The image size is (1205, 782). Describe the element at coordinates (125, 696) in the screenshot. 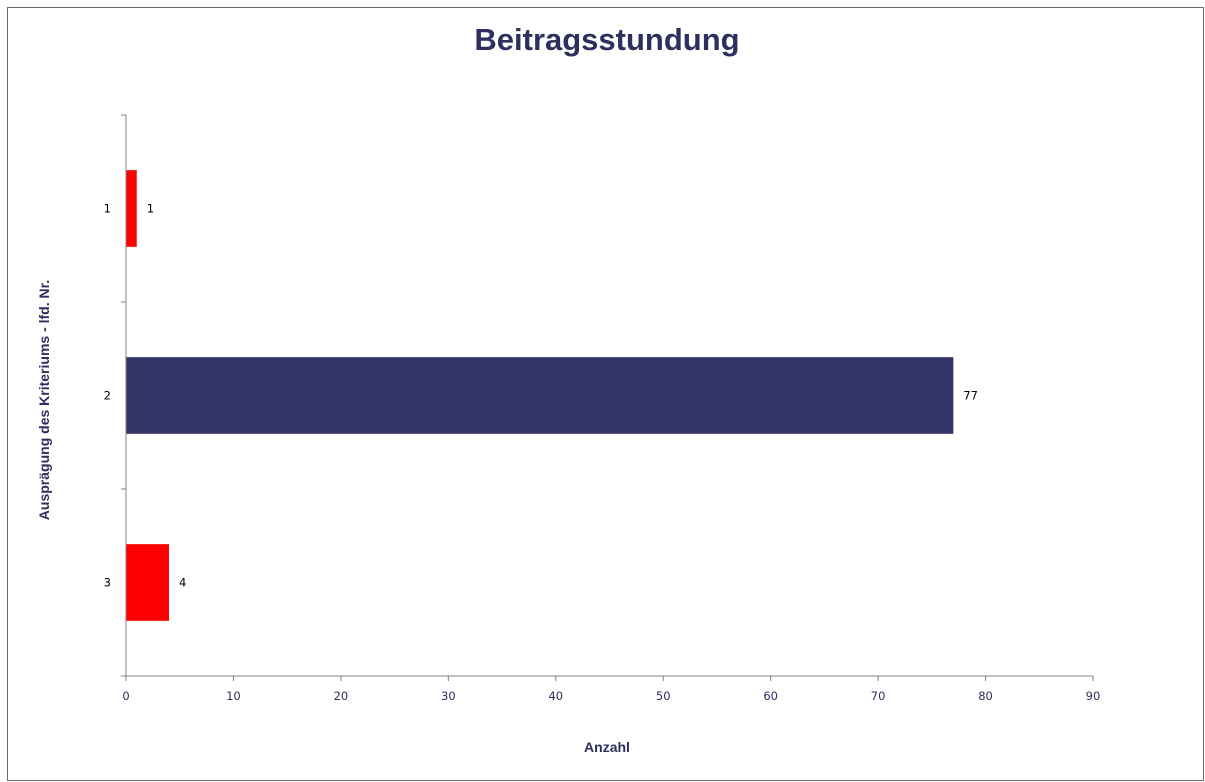

I see `x-tick-label-0: 0` at that location.